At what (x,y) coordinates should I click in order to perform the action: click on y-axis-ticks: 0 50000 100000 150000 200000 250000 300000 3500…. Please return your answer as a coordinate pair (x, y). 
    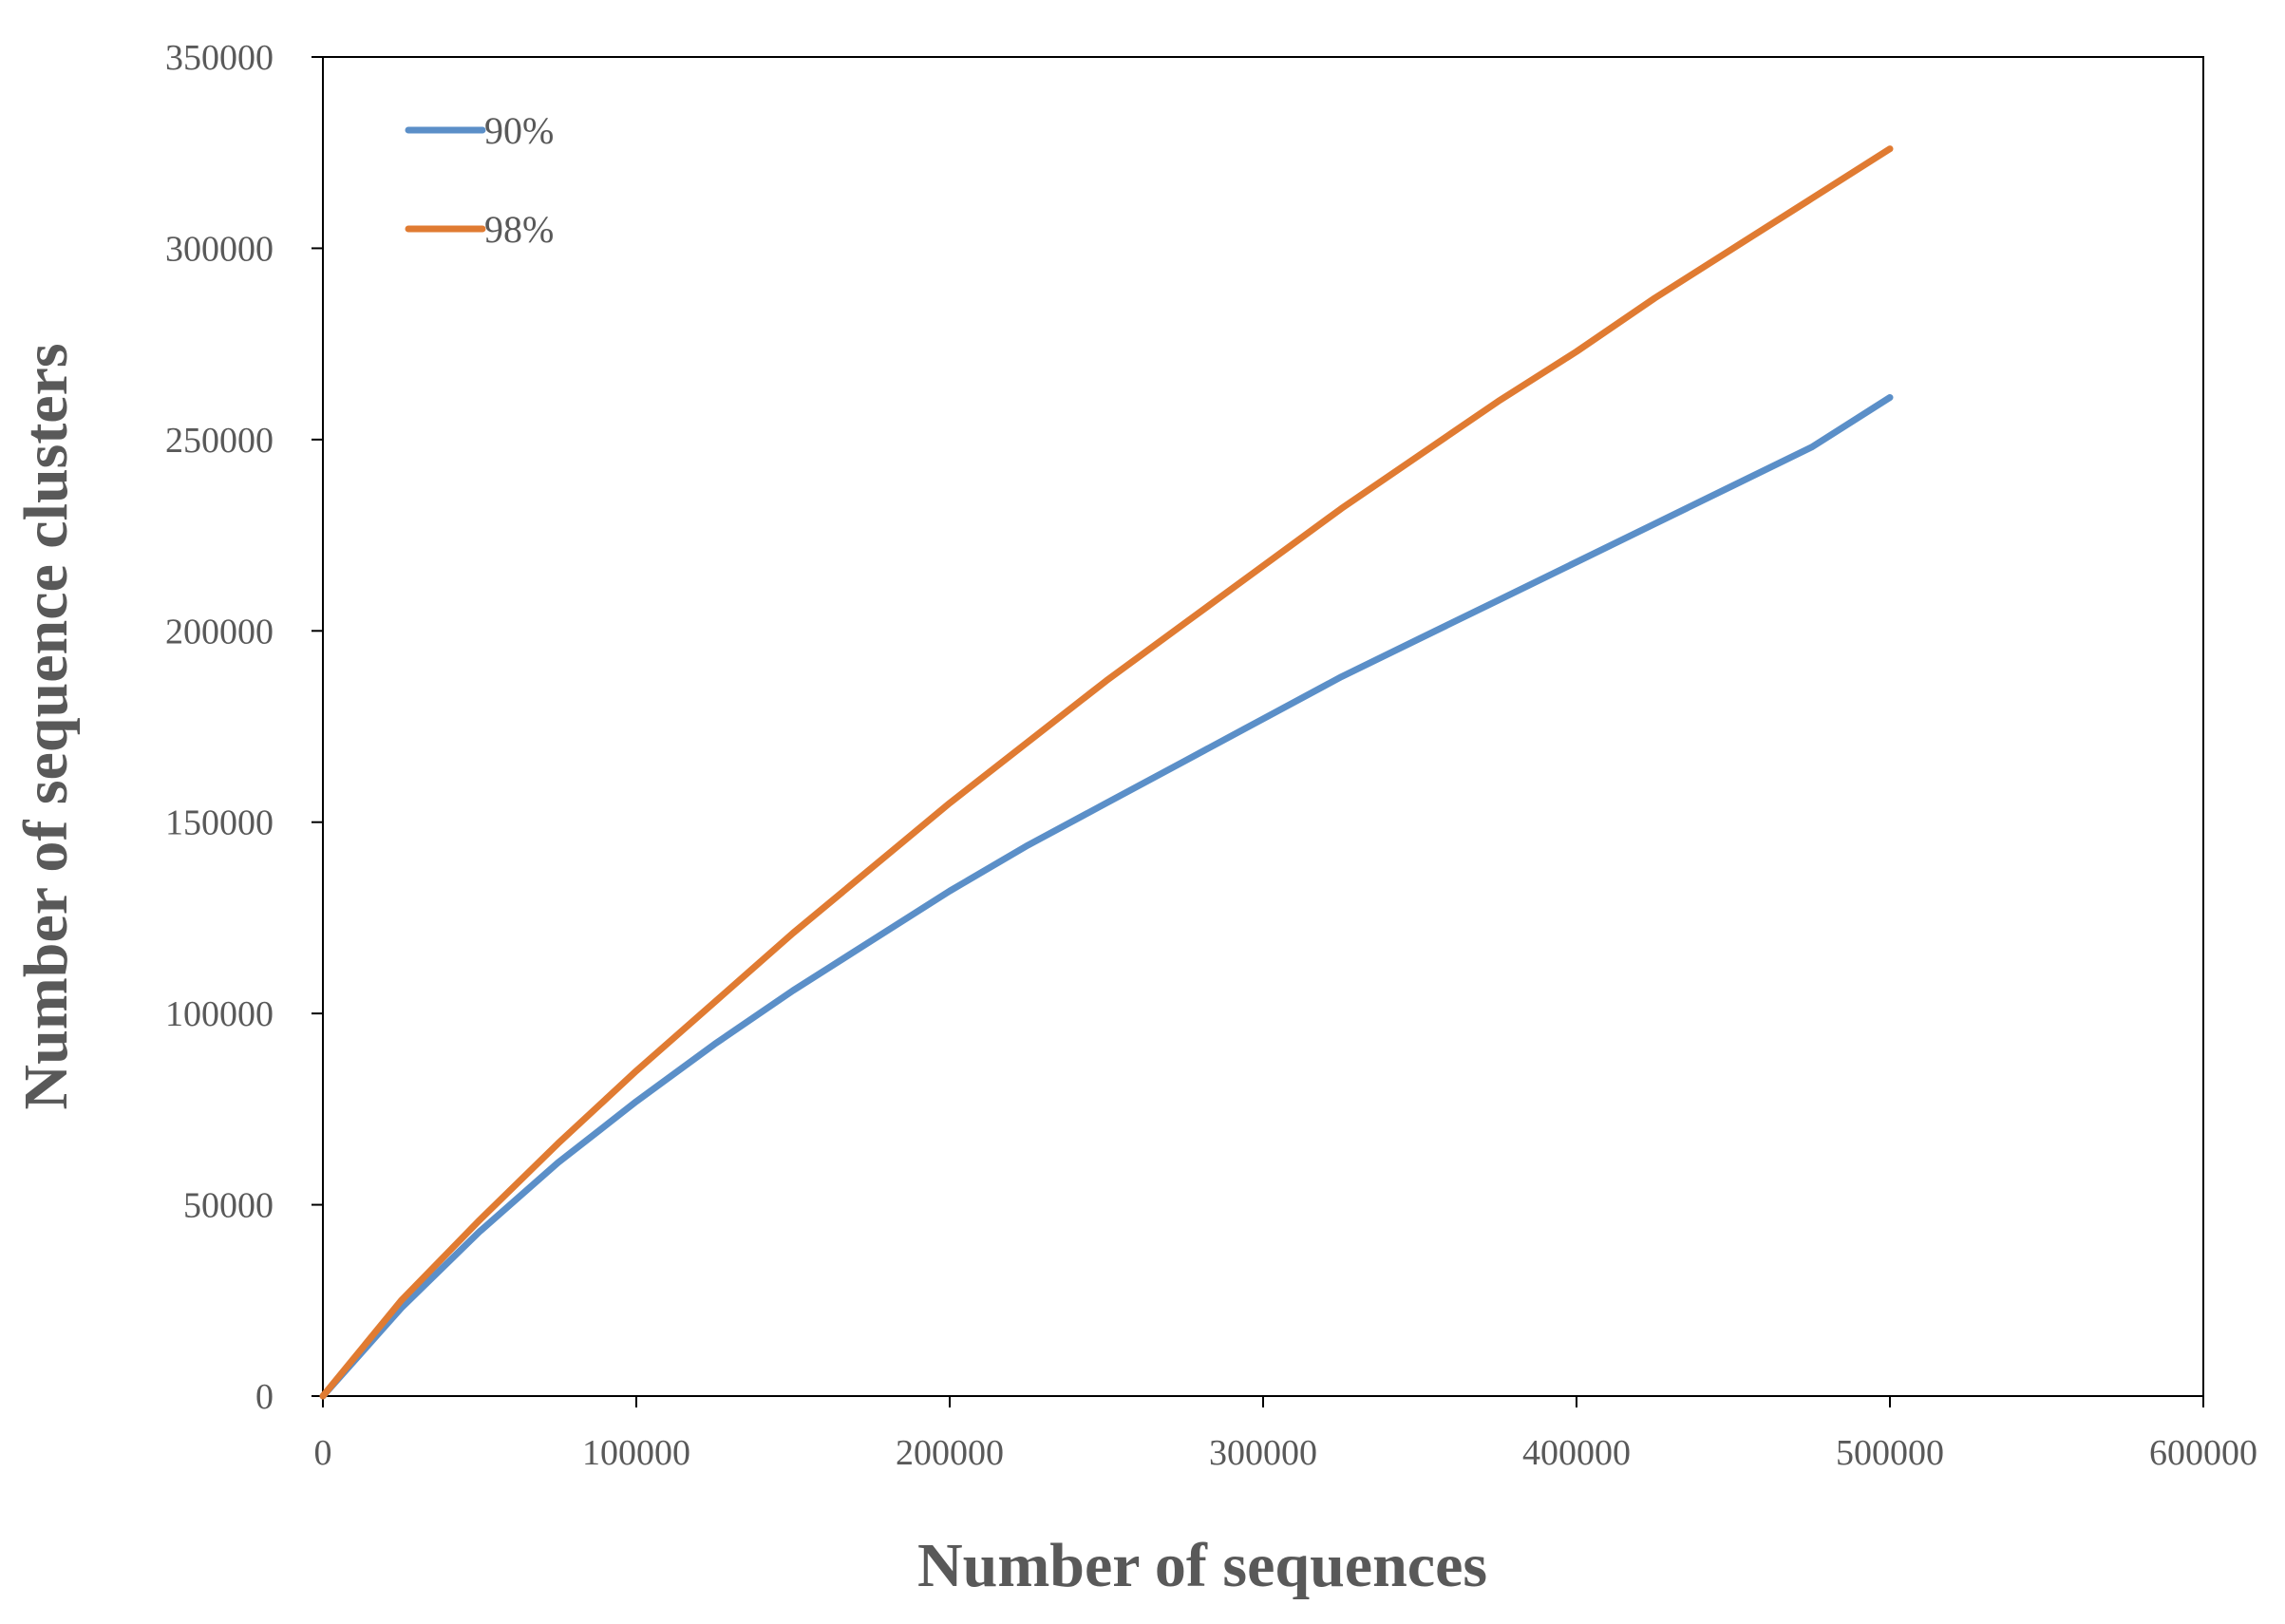
    Looking at the image, I should click on (244, 727).